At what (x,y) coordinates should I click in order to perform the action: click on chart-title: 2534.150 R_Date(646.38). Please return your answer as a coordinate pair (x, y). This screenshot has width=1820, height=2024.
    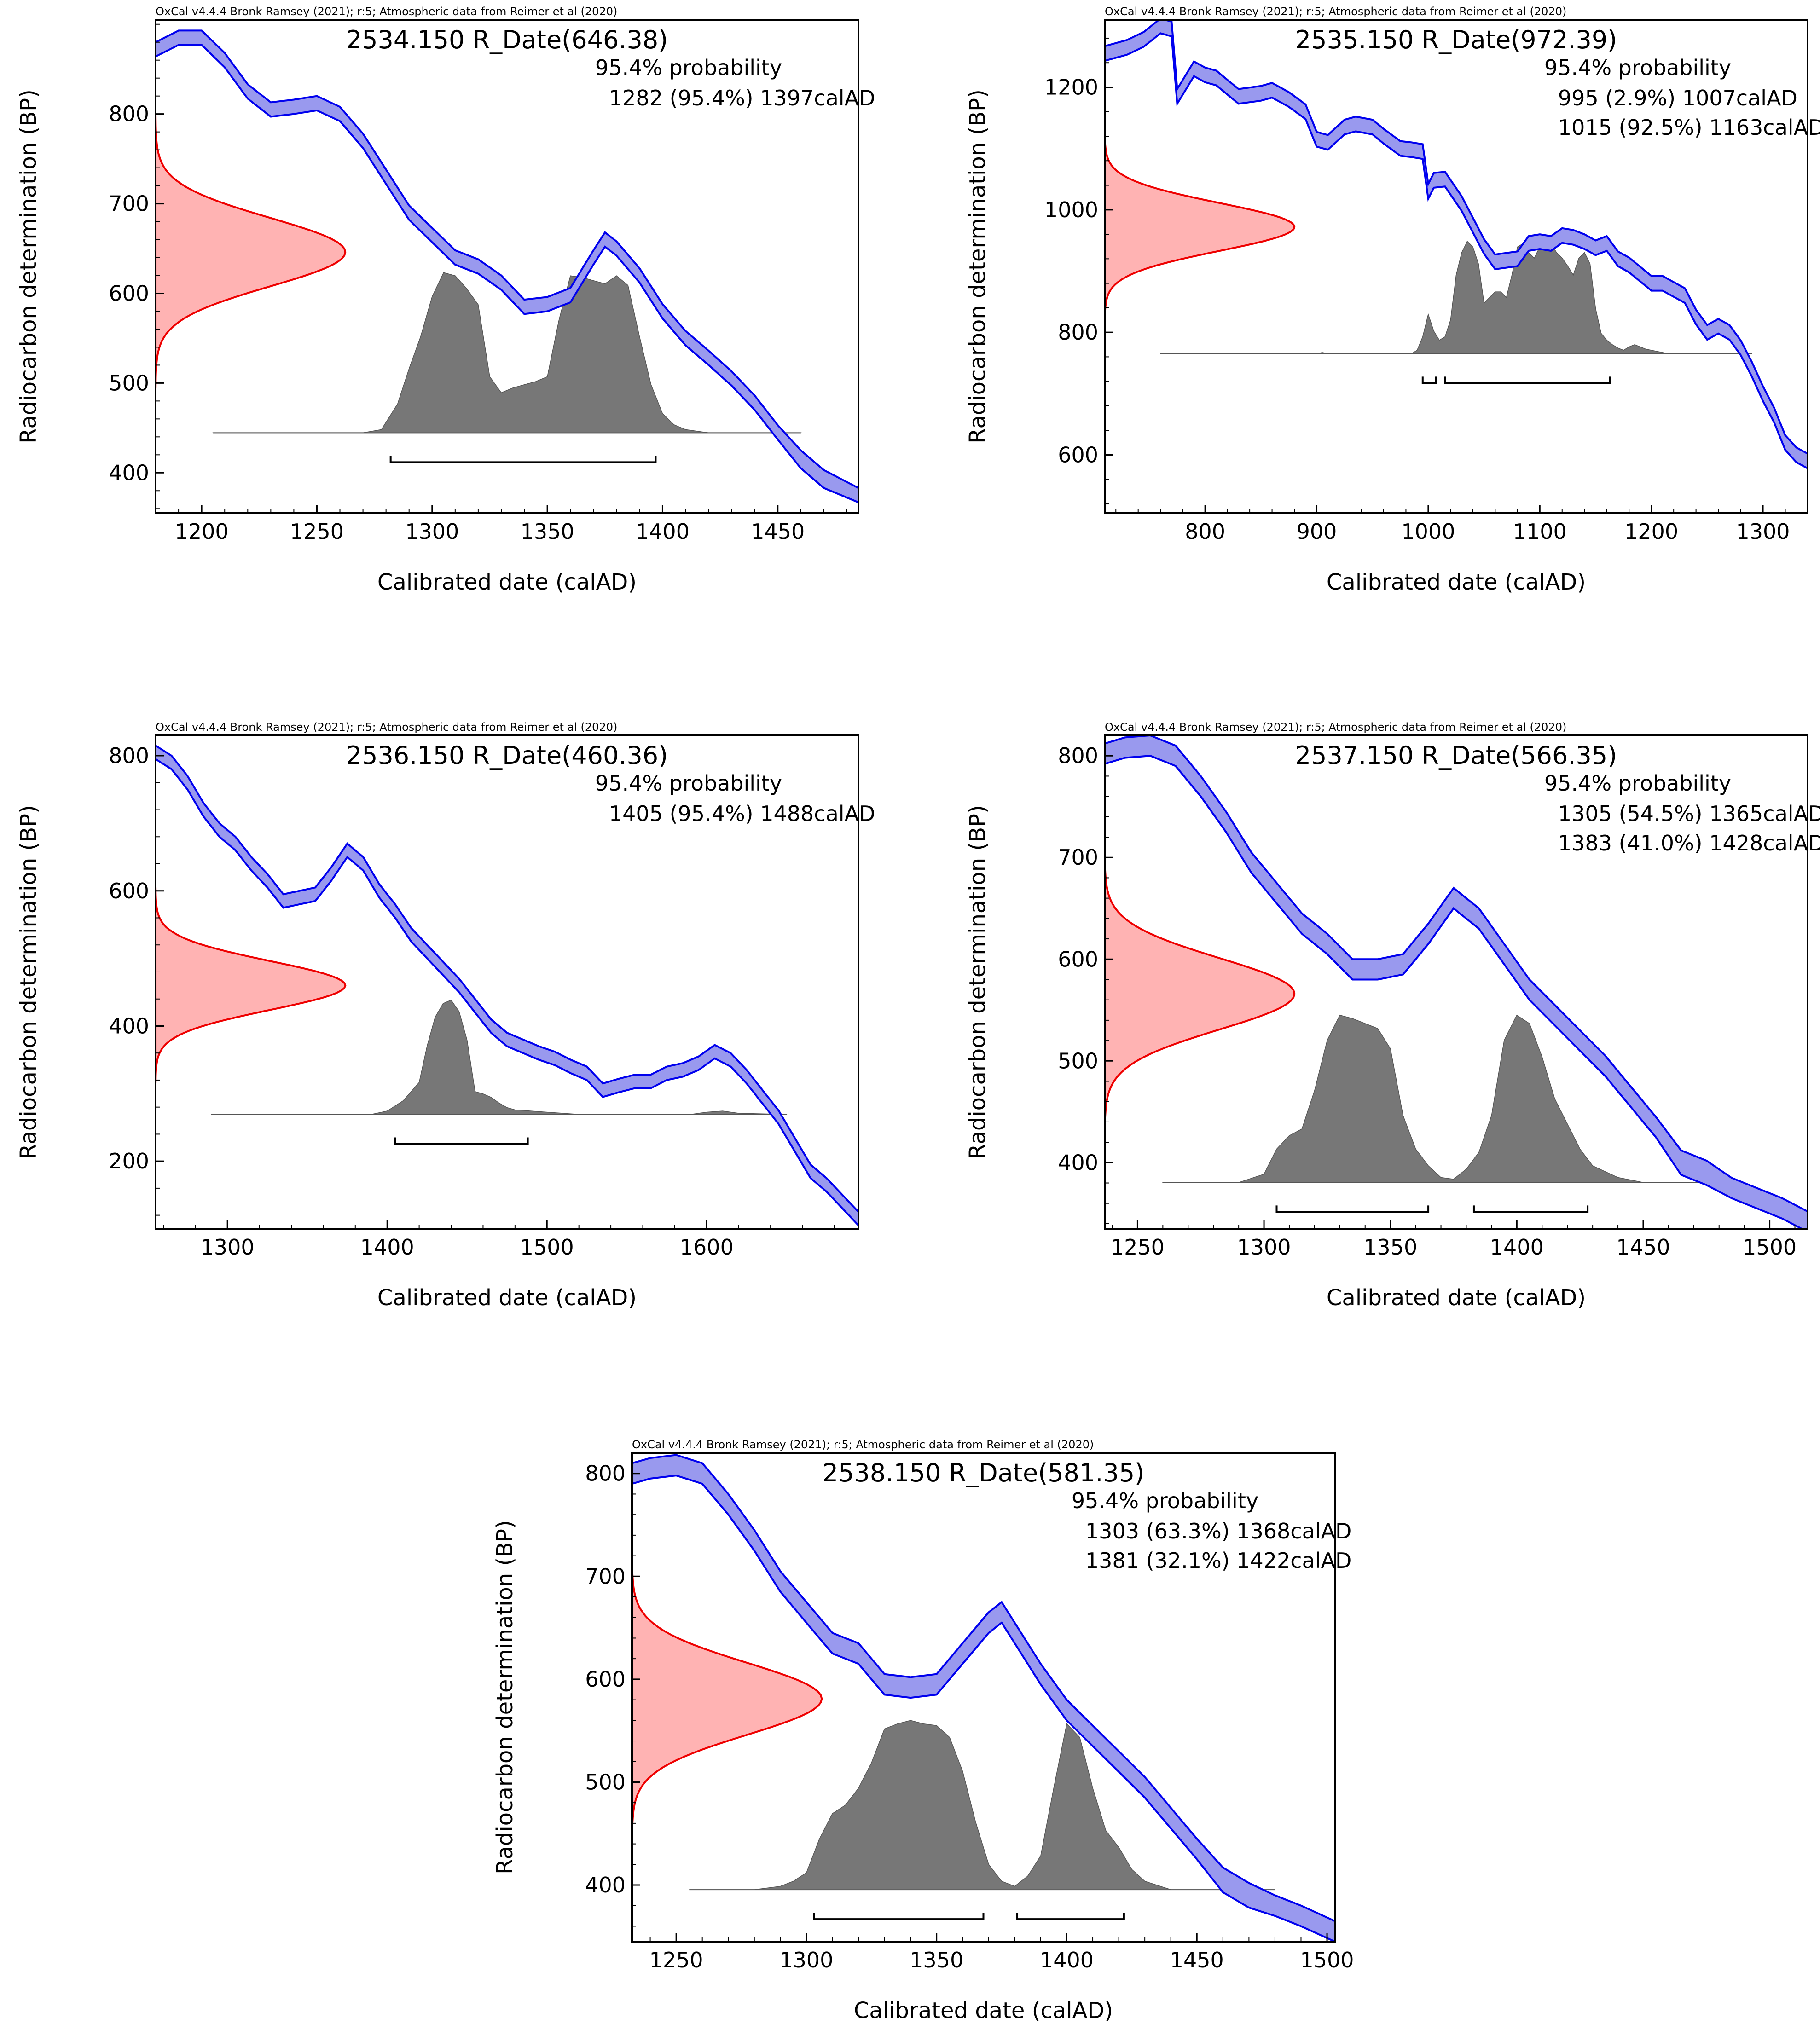
    Looking at the image, I should click on (507, 39).